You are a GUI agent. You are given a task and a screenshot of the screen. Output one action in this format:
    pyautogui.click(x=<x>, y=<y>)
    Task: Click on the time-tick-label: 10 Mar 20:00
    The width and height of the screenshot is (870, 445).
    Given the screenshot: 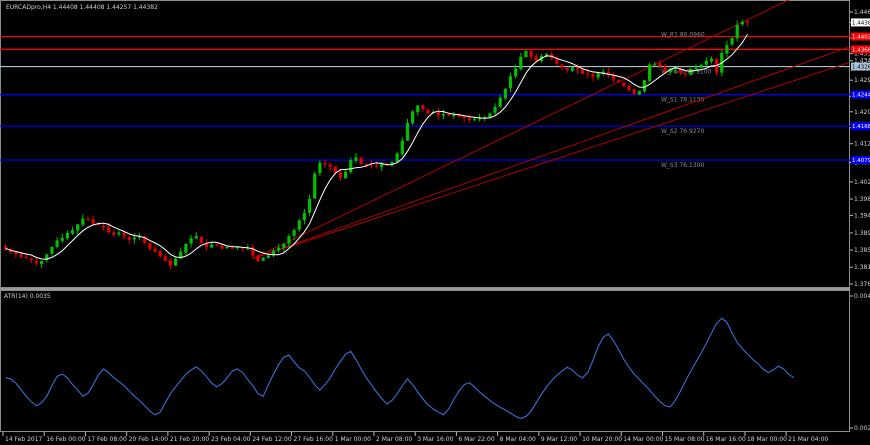 What is the action you would take?
    pyautogui.click(x=602, y=439)
    